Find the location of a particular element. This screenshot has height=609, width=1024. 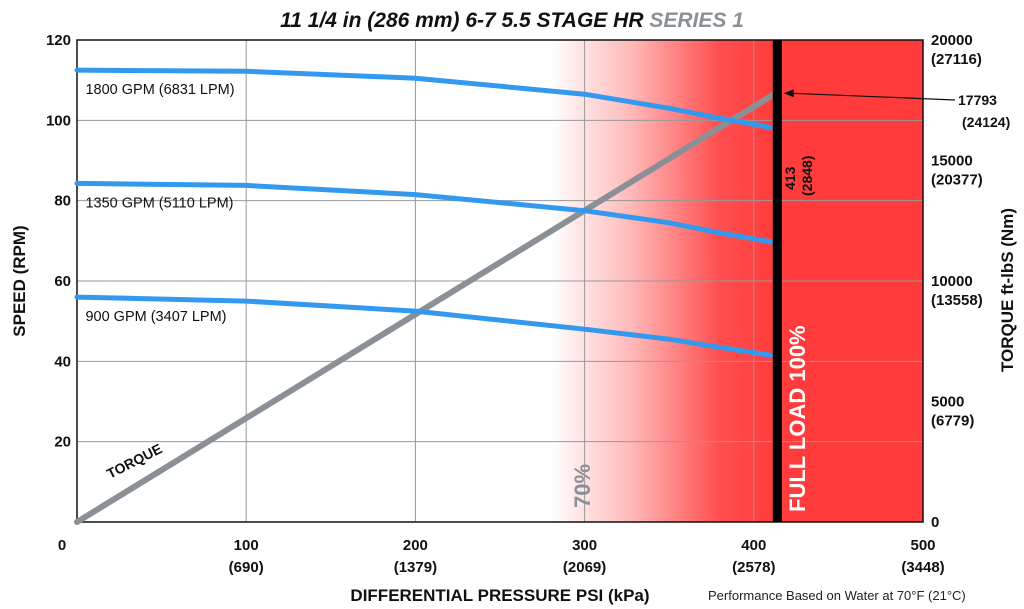

y-left-axis-title: SPEED (RPM) is located at coordinates (19, 280).